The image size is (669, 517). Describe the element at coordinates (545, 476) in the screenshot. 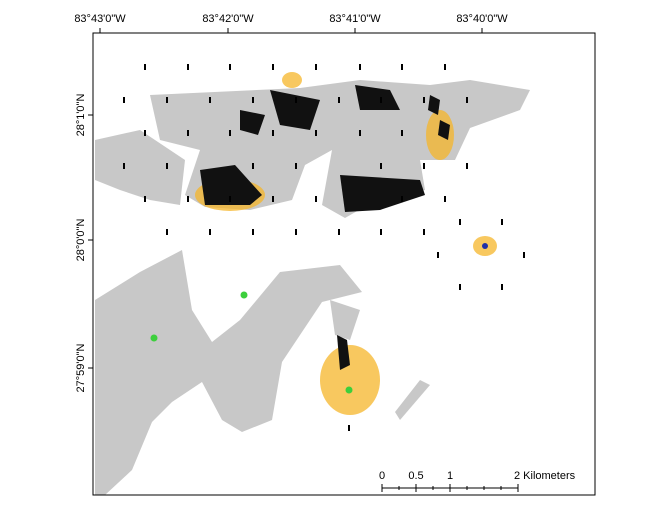

I see `scale-label: 2 Kilometers` at that location.